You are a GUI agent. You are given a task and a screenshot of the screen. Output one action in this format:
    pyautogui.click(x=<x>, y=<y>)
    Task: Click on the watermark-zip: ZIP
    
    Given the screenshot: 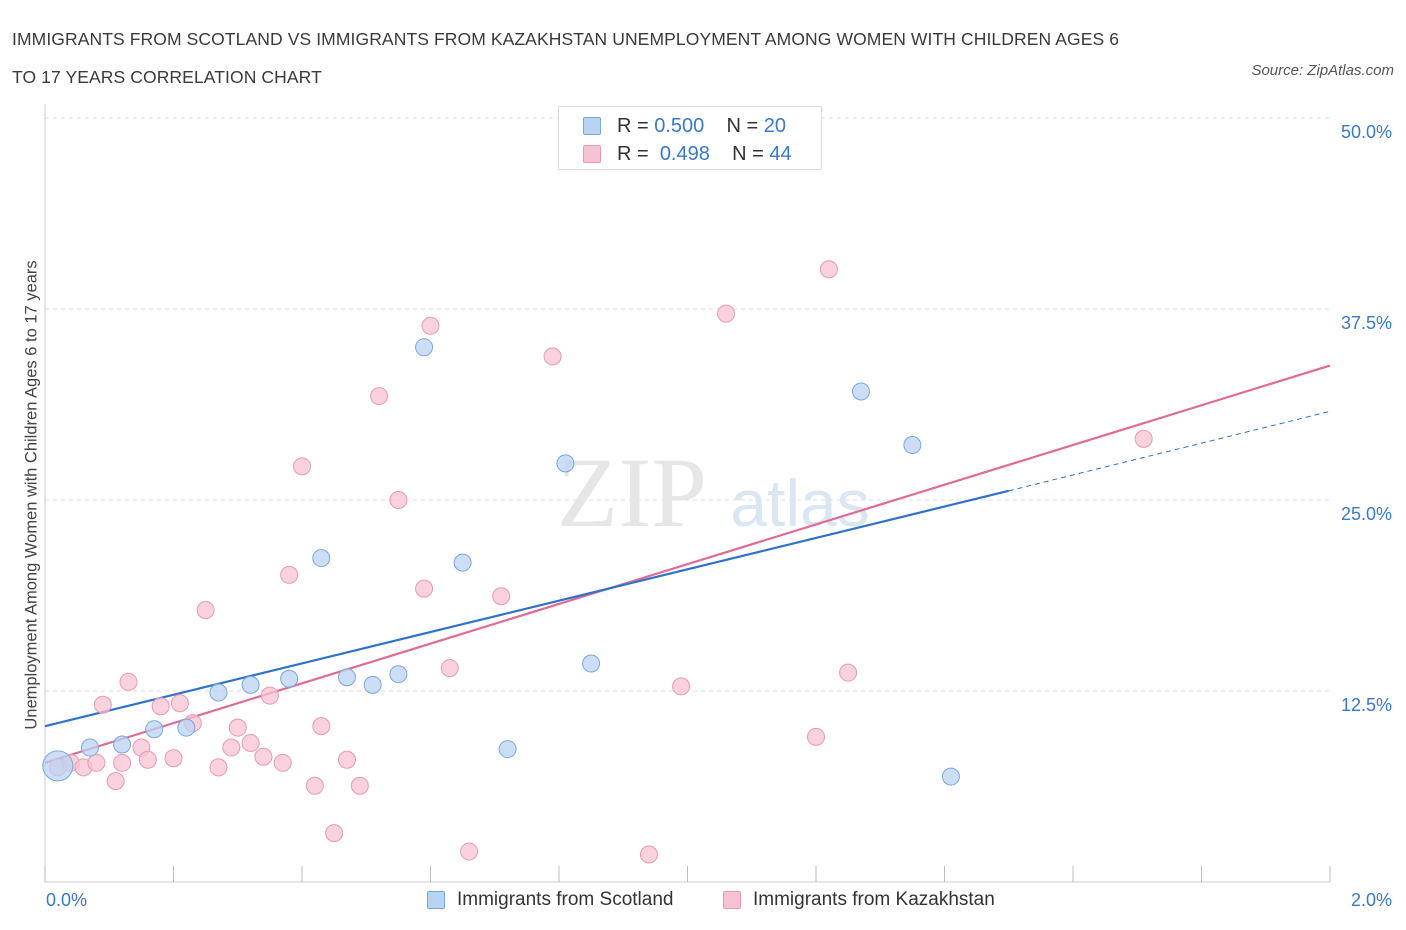 What is the action you would take?
    pyautogui.click(x=632, y=492)
    